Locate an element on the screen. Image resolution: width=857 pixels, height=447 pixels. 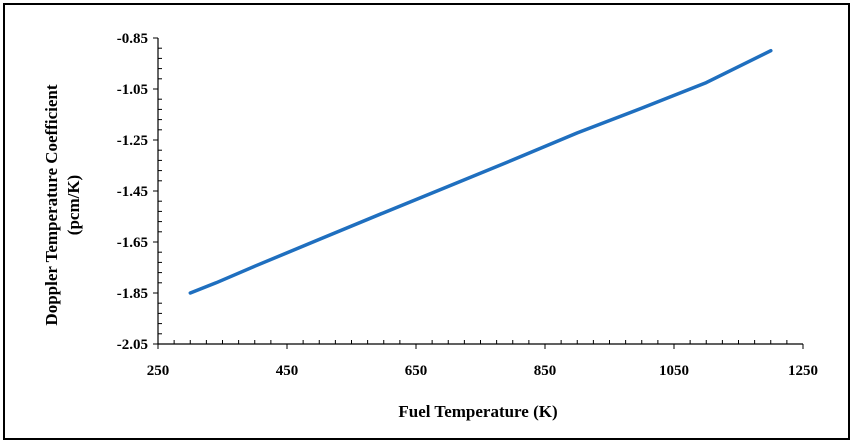
y-tick-label: -1.85 is located at coordinates (132, 294).